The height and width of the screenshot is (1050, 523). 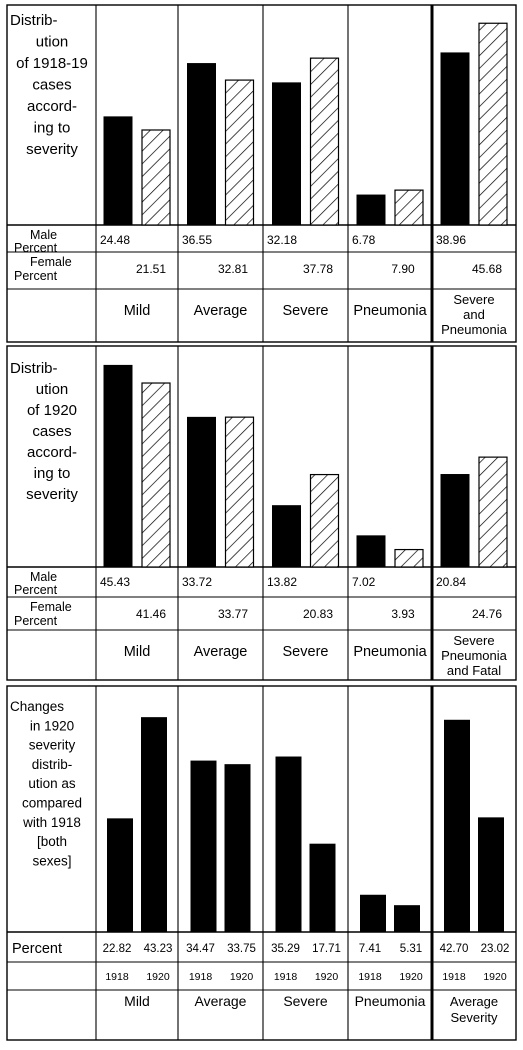 What do you see at coordinates (451, 582) in the screenshot?
I see `male-percent-label: 20.84` at bounding box center [451, 582].